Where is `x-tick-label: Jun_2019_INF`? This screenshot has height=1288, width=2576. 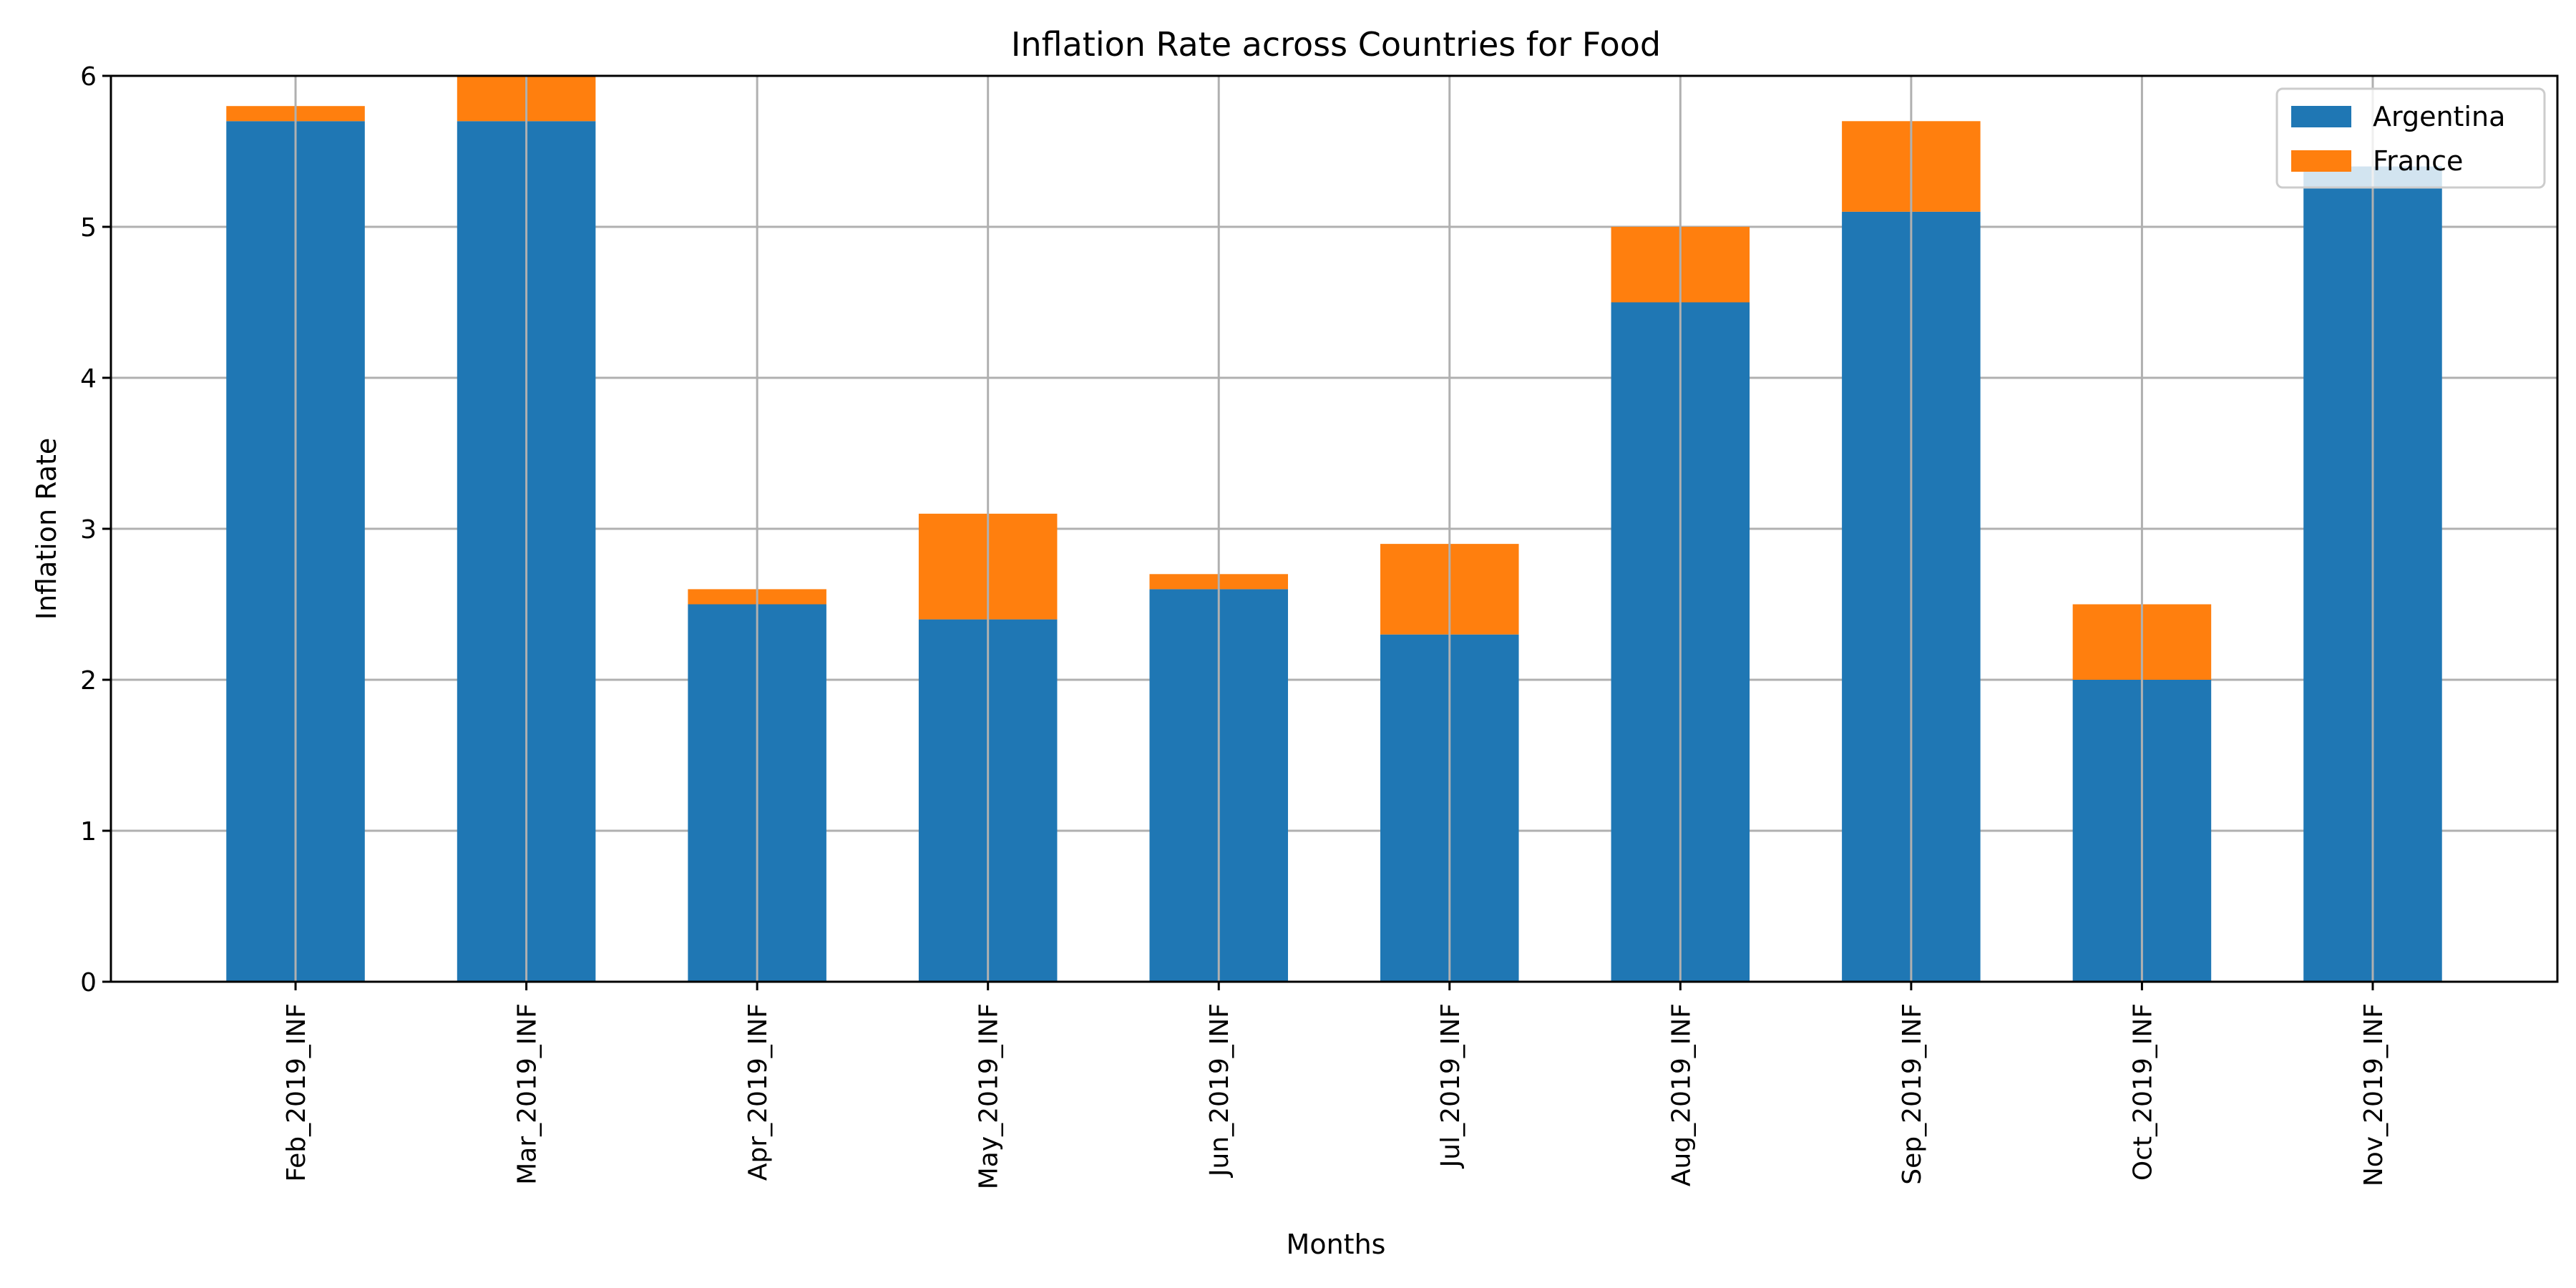
x-tick-label: Jun_2019_INF is located at coordinates (1219, 1090).